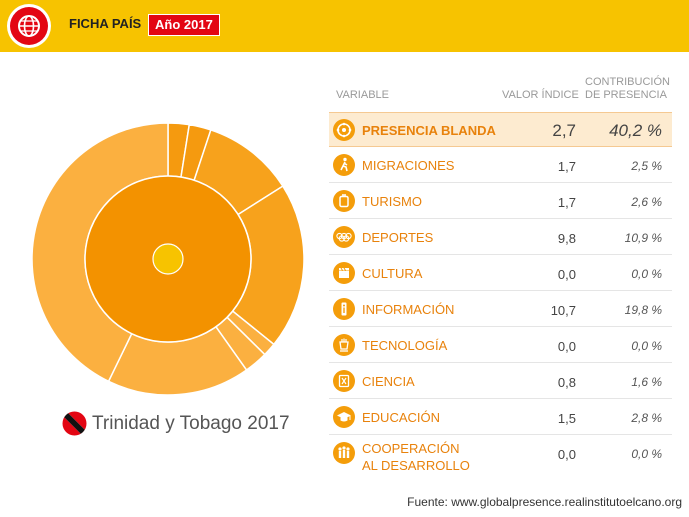 The width and height of the screenshot is (689, 517). Describe the element at coordinates (105, 23) in the screenshot. I see `page-title: FICHA PAÍS` at that location.